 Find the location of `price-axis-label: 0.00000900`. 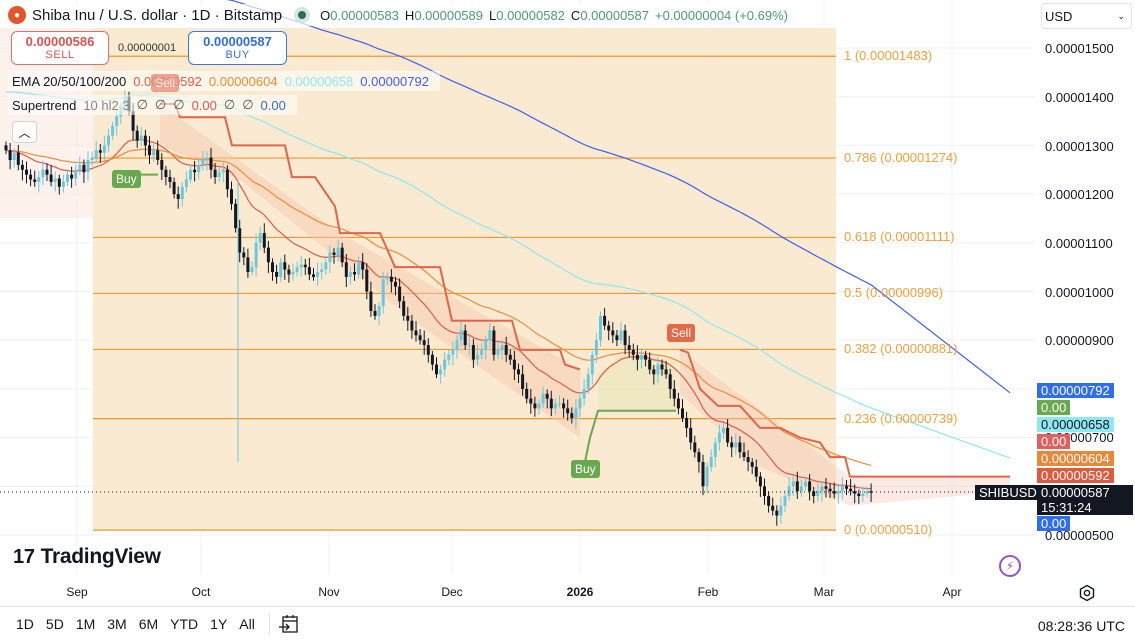

price-axis-label: 0.00000900 is located at coordinates (1079, 340).